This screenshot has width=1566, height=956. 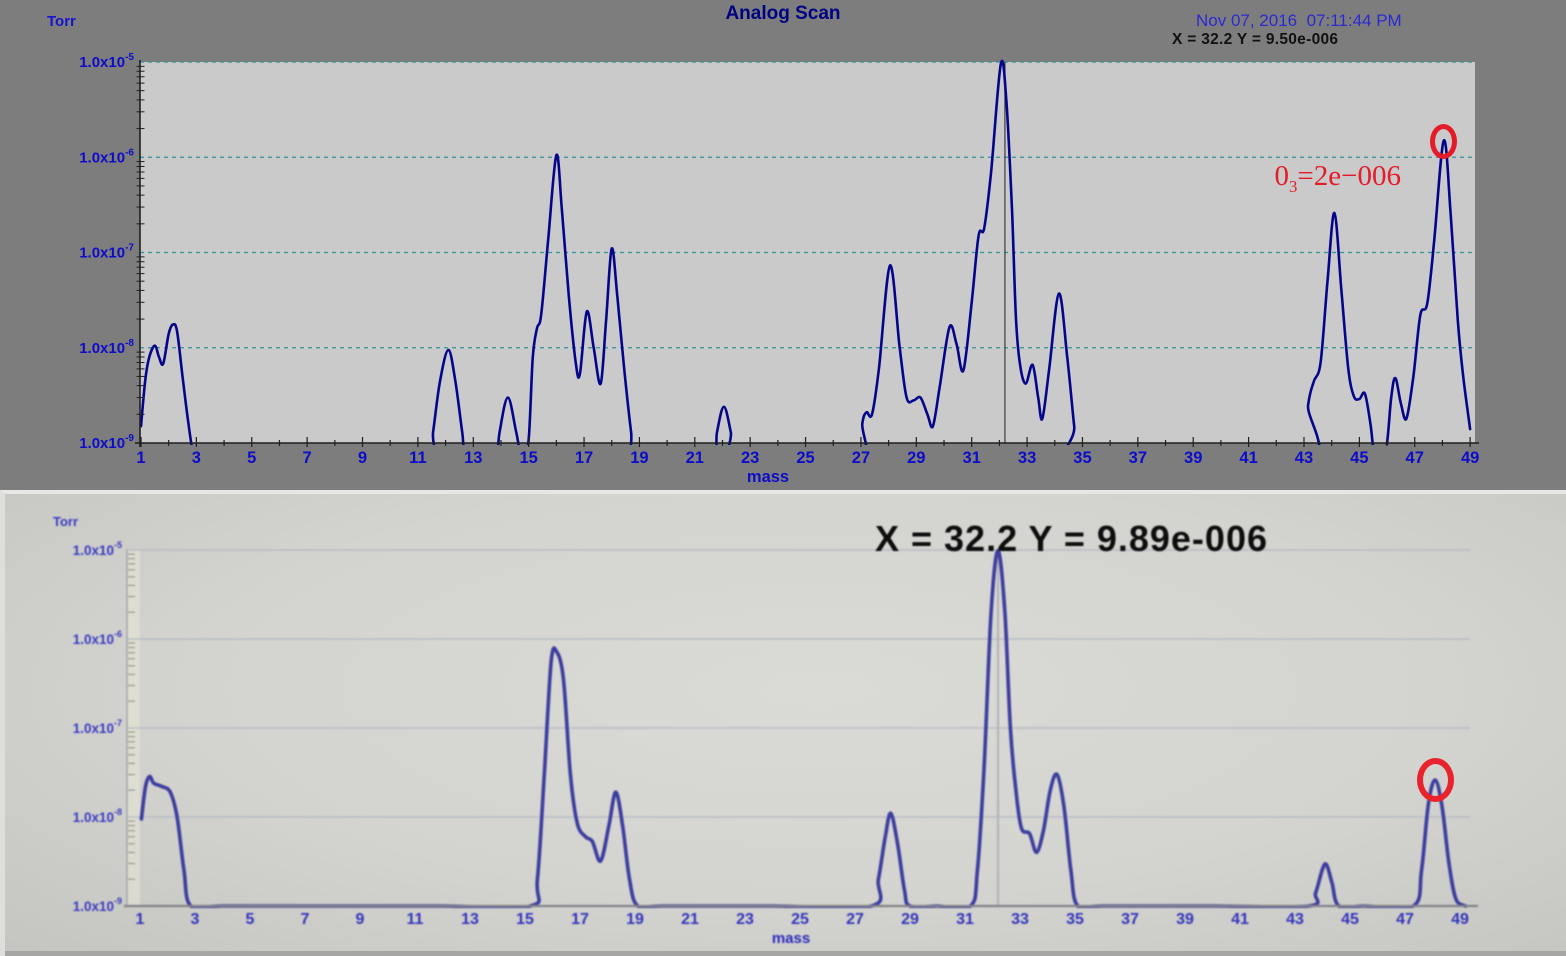 I want to click on ozone-symbol: 0, so click(x=1282, y=176).